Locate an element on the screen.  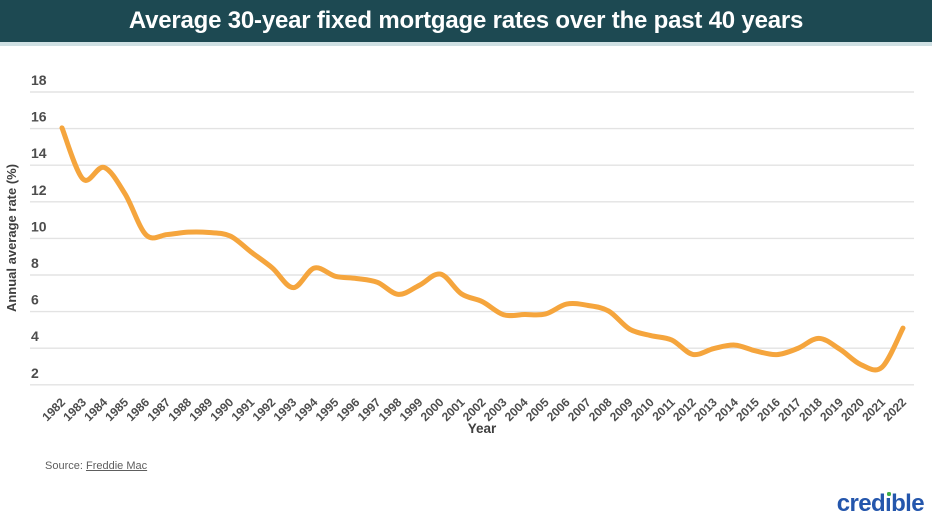
x-axis-title: Year is located at coordinates (482, 428).